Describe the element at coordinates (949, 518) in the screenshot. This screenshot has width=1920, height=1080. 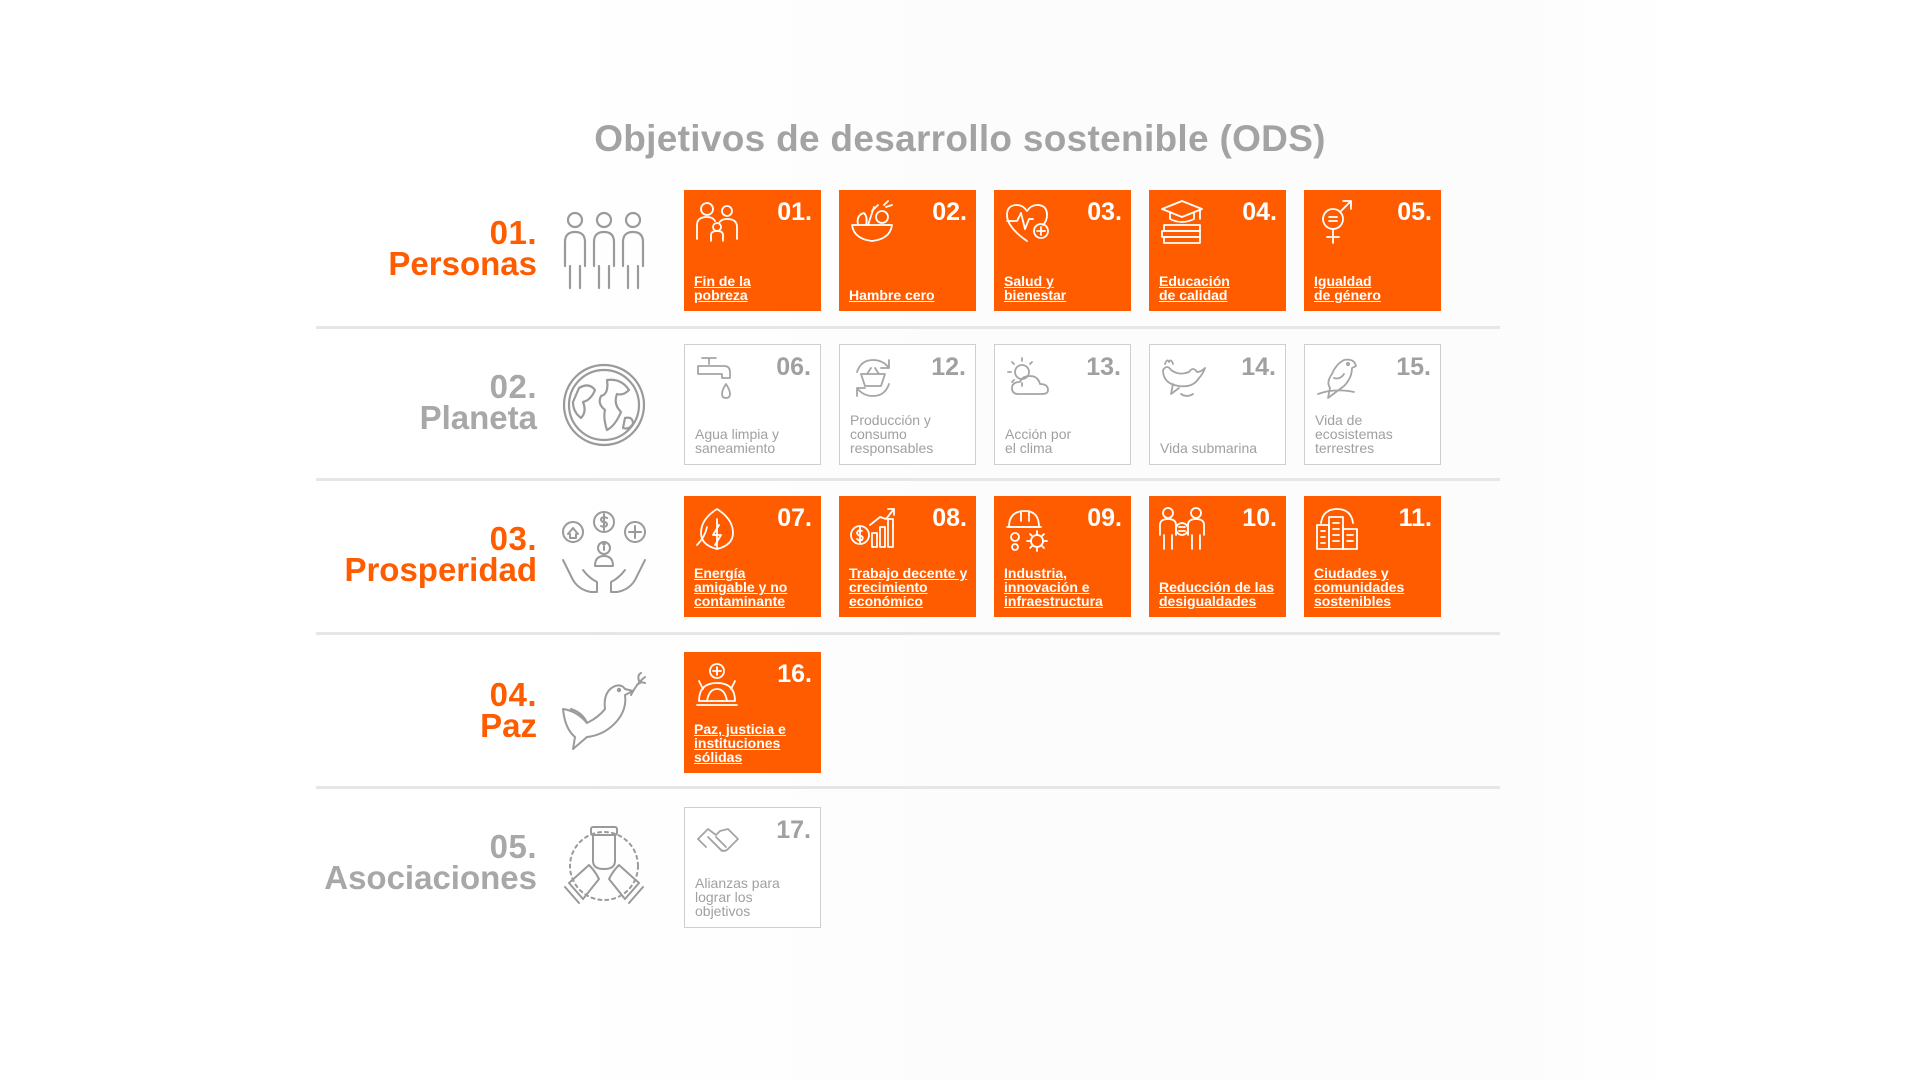
I see `goal-number: 08.` at that location.